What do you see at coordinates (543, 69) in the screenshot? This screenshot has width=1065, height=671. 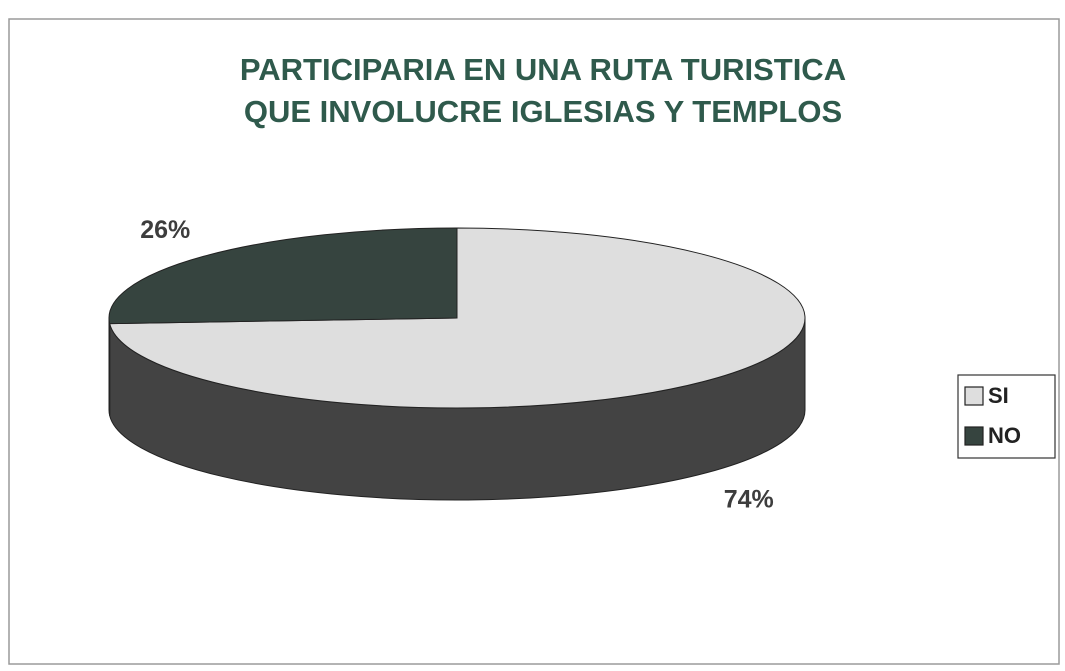 I see `chart-title: PARTICIPARIA EN UNA RUTA TURISTICA` at bounding box center [543, 69].